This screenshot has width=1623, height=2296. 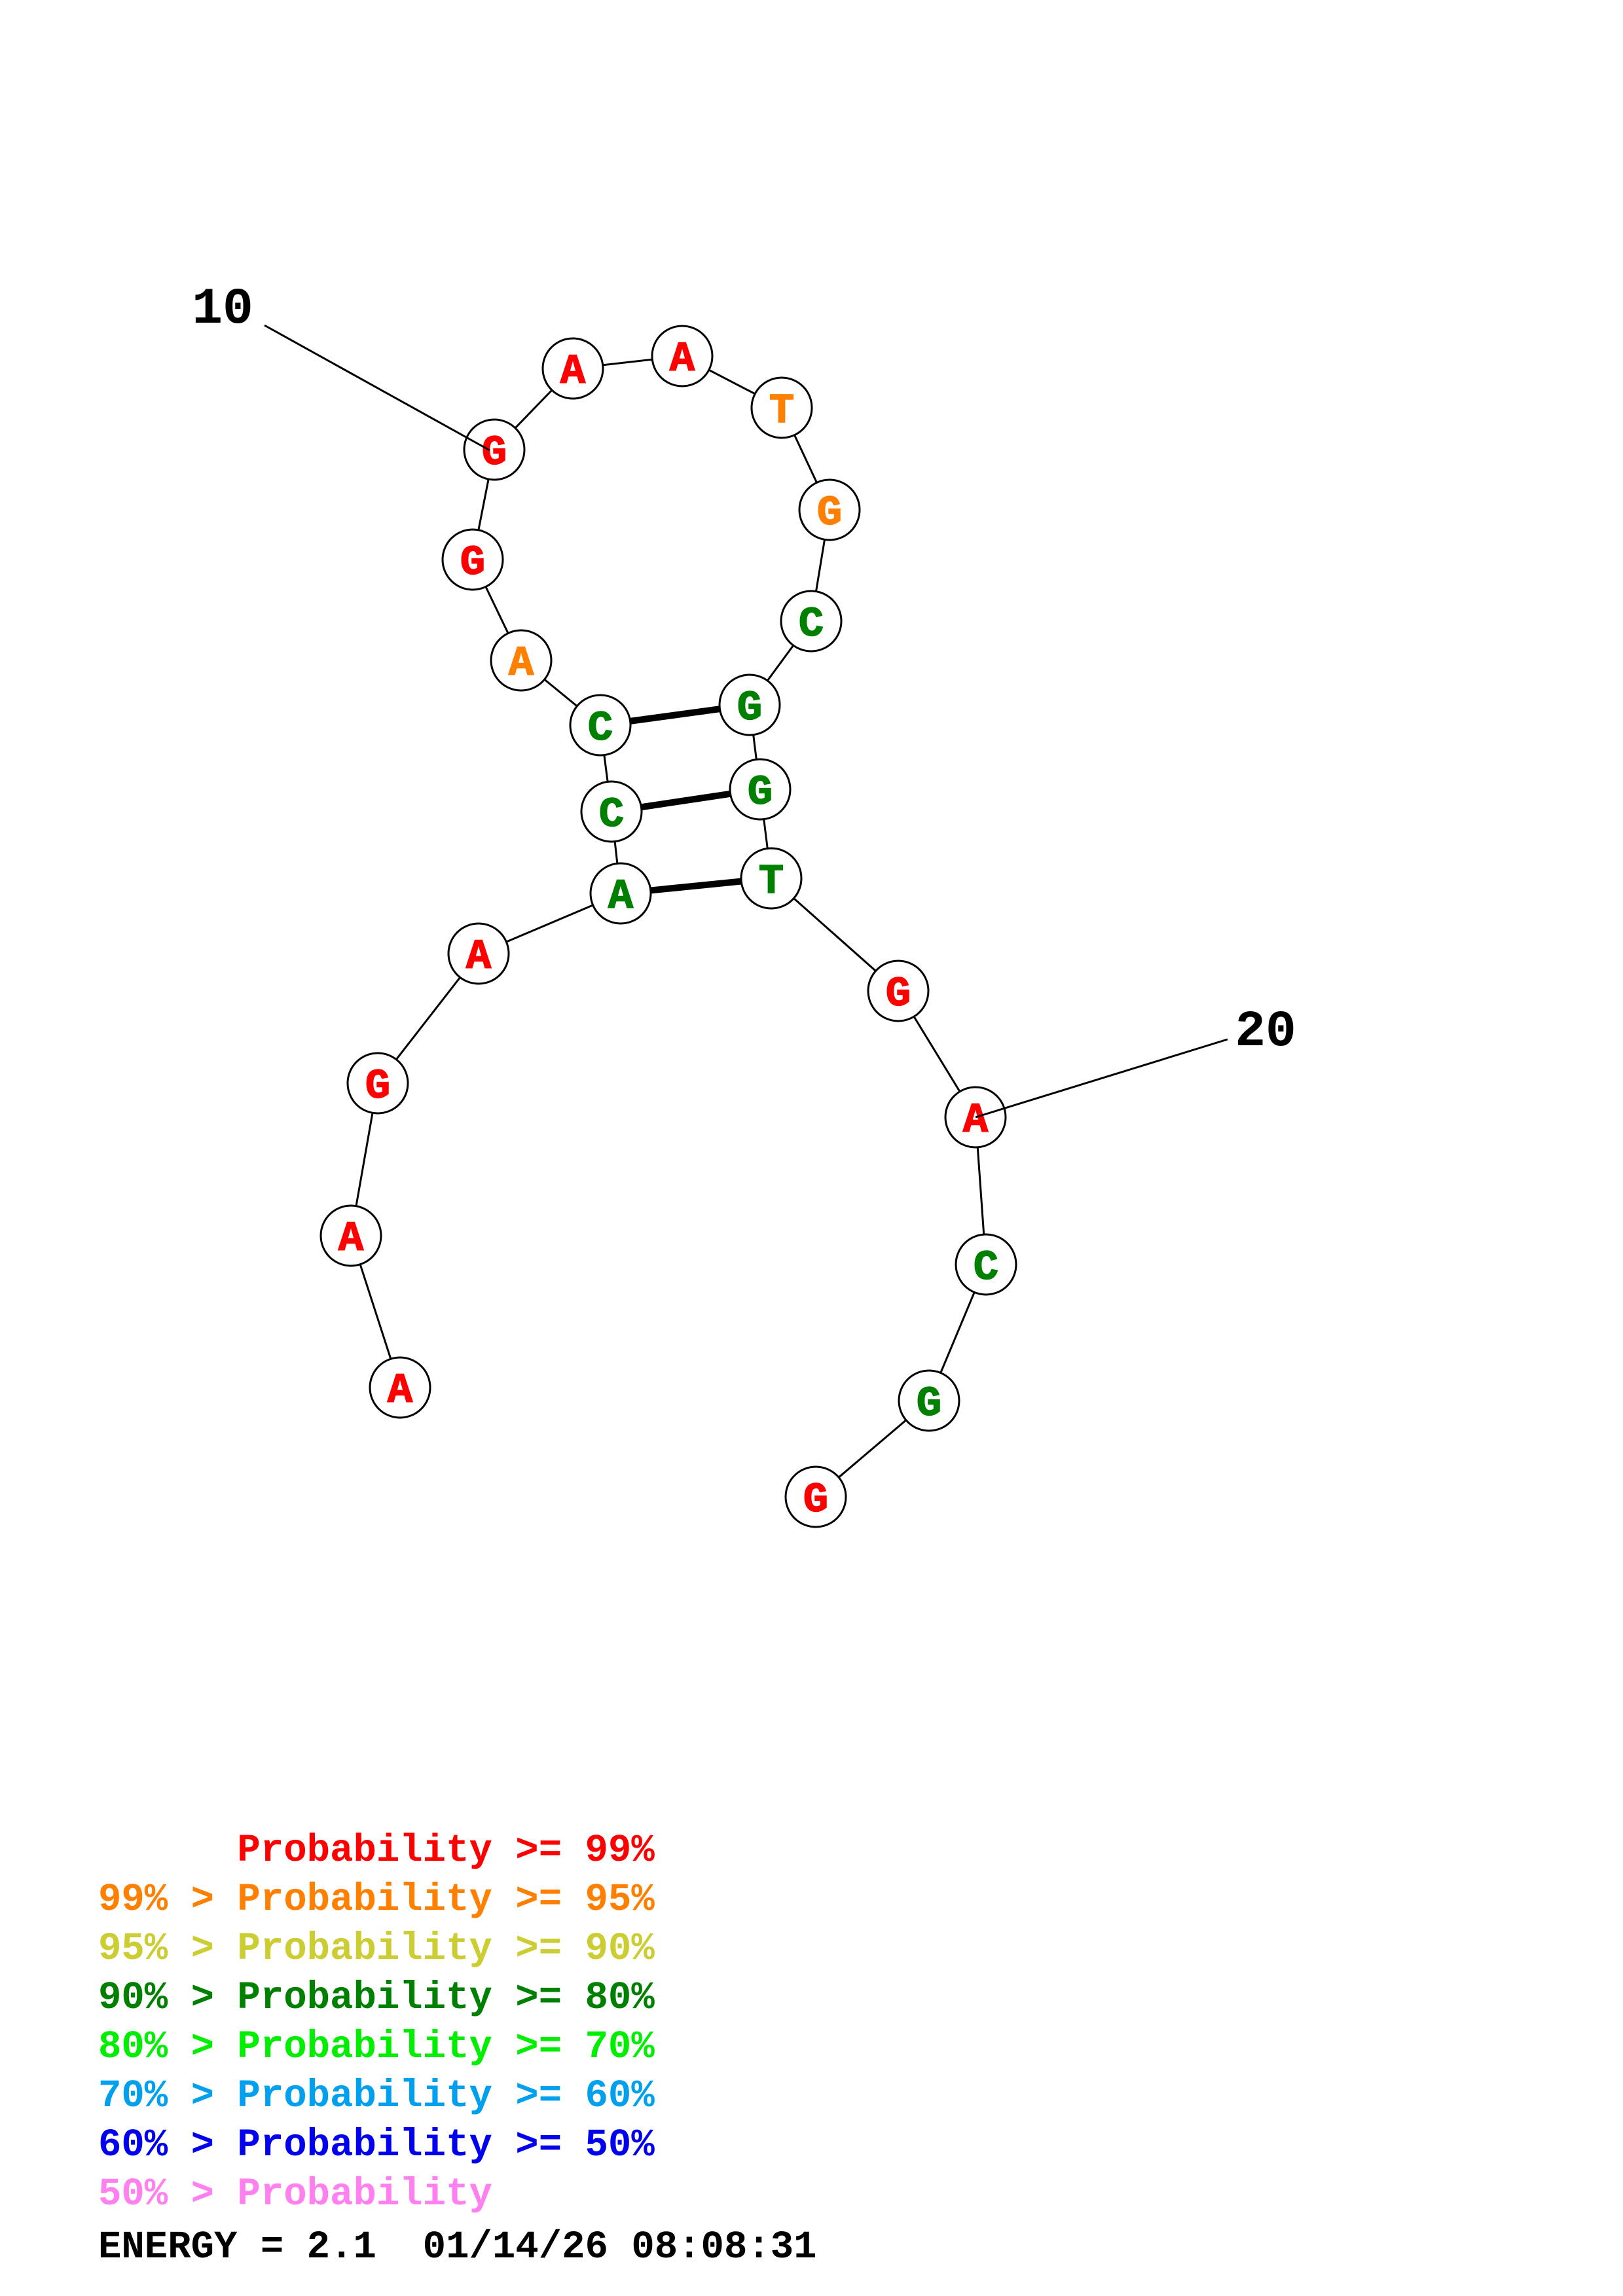 I want to click on legend-entry: Probability >= 99%, so click(x=376, y=1851).